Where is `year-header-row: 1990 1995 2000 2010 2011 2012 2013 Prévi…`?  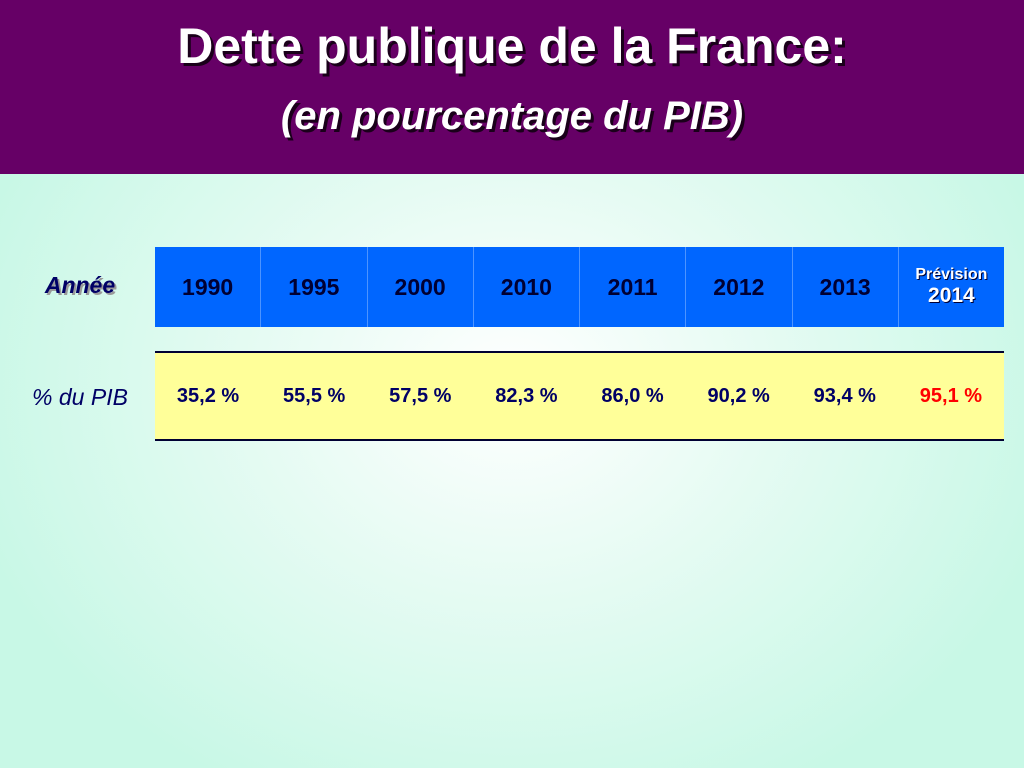 year-header-row: 1990 1995 2000 2010 2011 2012 2013 Prévi… is located at coordinates (579, 287).